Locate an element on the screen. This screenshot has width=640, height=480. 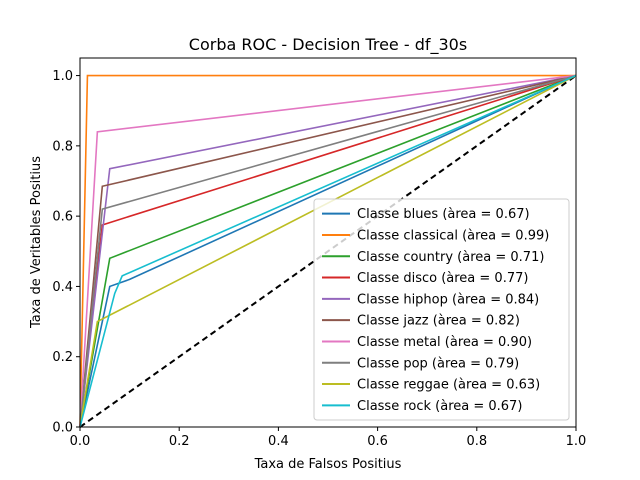
legend-label-2: Classe country (àrea = 0.71) is located at coordinates (450, 257).